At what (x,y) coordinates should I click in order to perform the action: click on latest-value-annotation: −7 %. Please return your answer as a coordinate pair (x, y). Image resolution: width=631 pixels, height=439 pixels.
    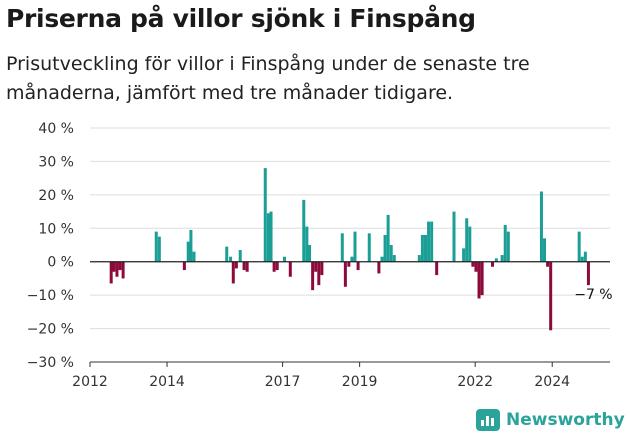
    Looking at the image, I should click on (593, 295).